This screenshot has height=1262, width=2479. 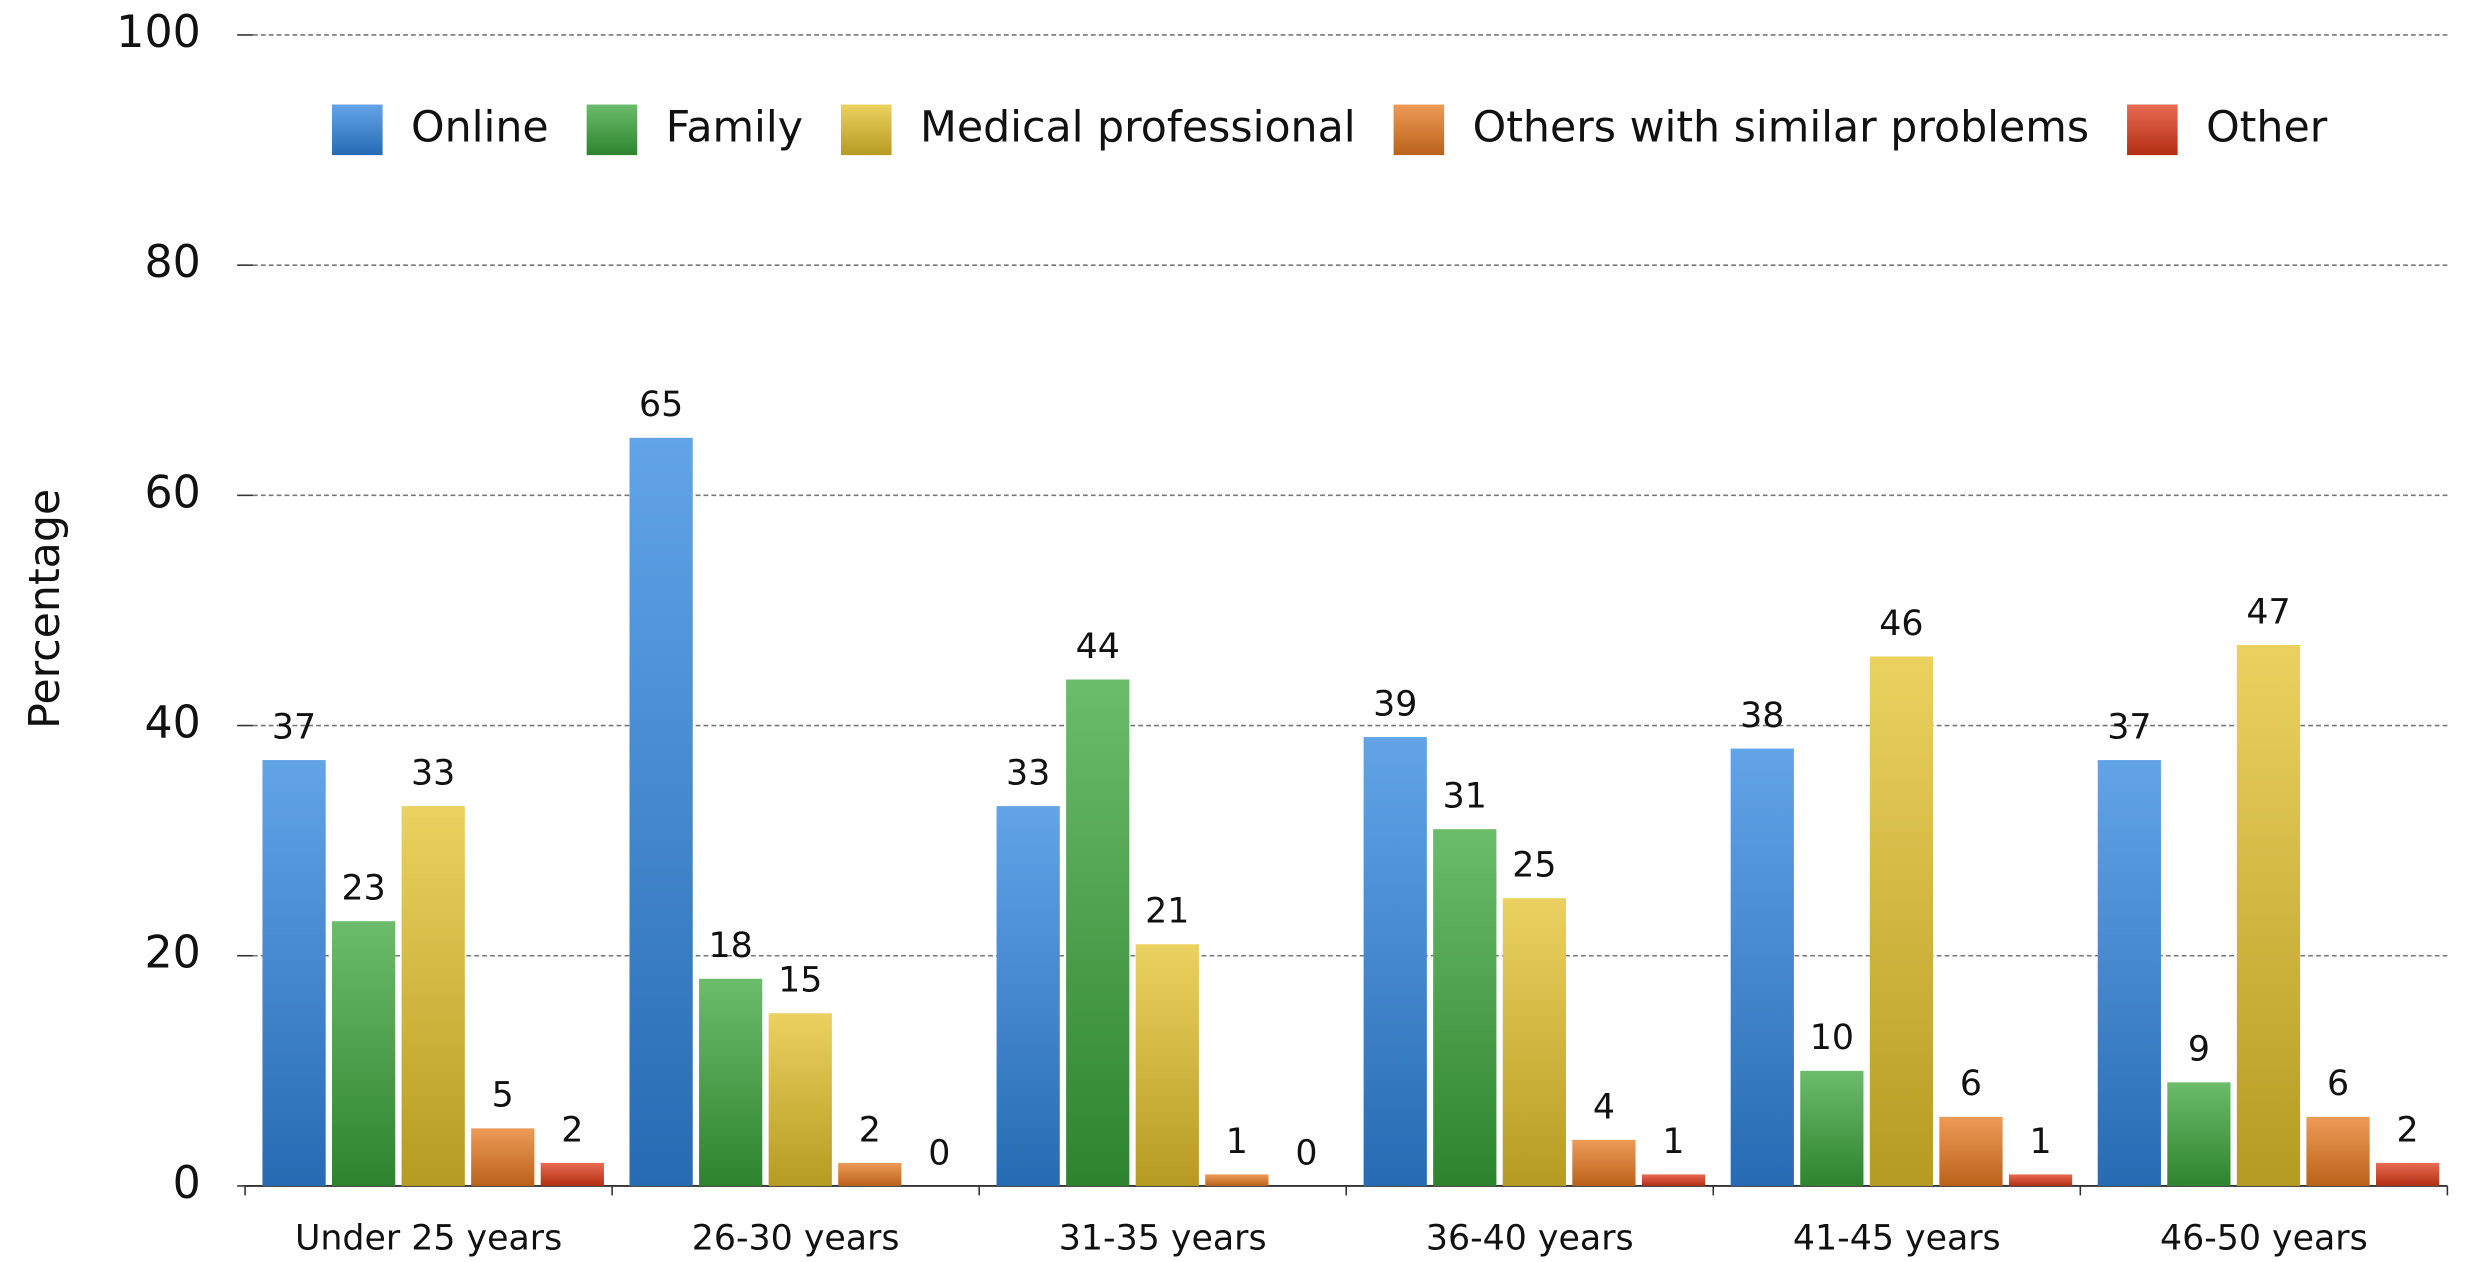 What do you see at coordinates (428, 1239) in the screenshot?
I see `x-tick-label: Under 25 years` at bounding box center [428, 1239].